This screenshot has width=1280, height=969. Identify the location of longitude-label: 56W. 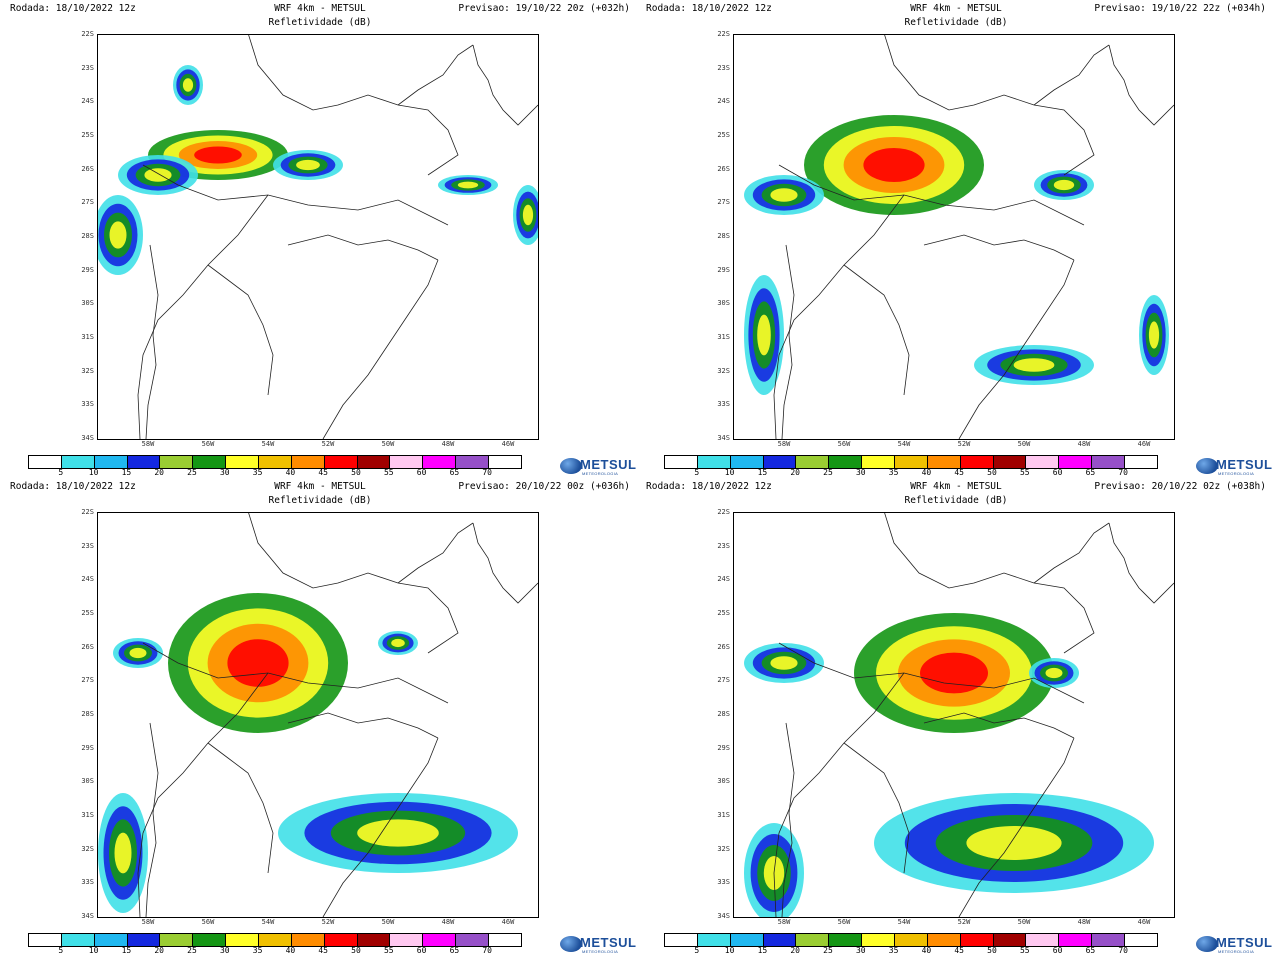
(208, 922).